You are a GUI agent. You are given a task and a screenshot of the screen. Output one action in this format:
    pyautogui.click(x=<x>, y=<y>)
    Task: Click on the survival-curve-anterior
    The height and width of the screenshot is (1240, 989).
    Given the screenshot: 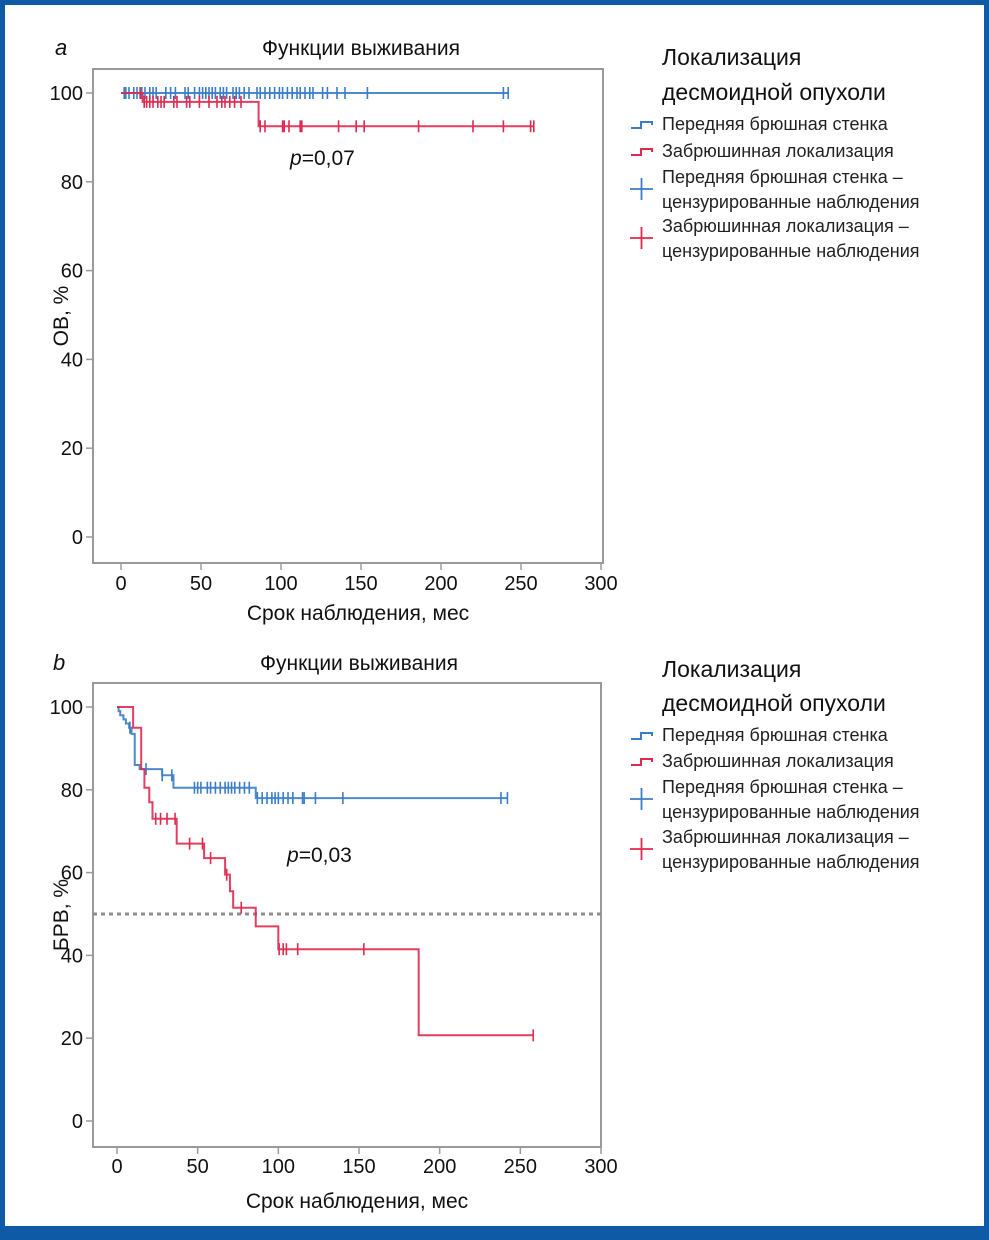 What is the action you would take?
    pyautogui.click(x=312, y=753)
    